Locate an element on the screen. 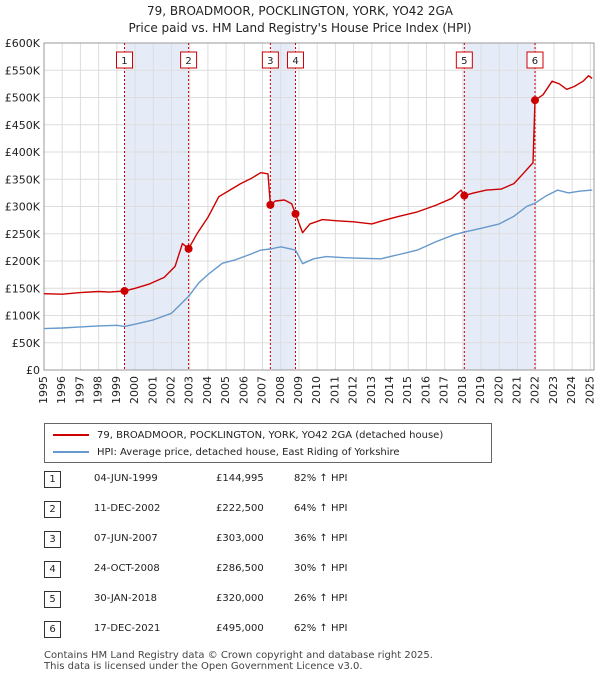 The image size is (600, 680). y-tick-label: £100K is located at coordinates (23, 316).